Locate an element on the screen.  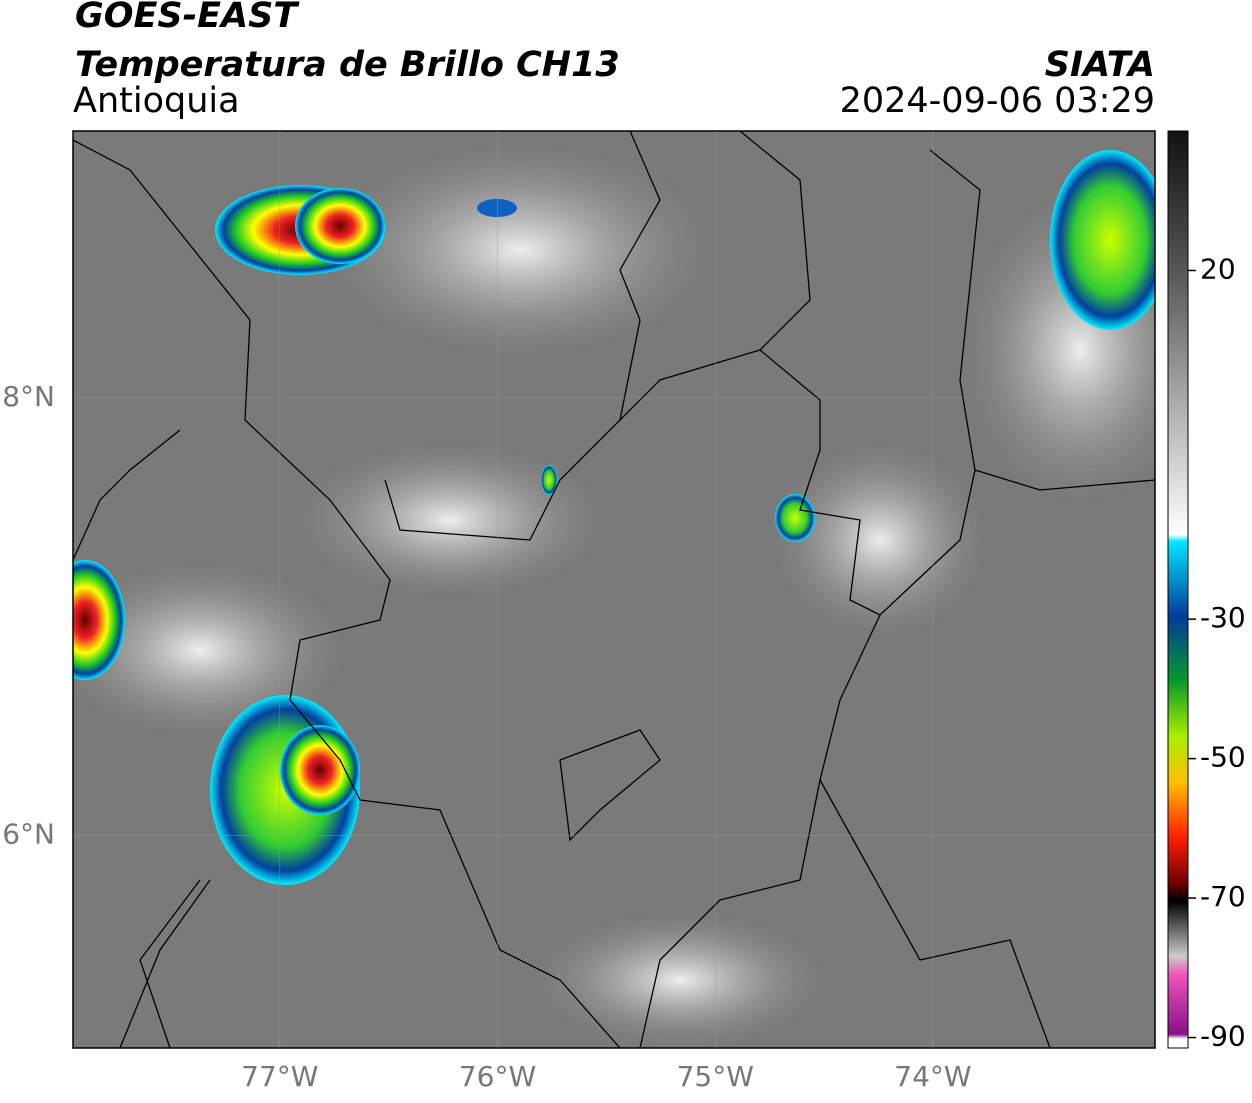
colorbar is located at coordinates (1178, 589).